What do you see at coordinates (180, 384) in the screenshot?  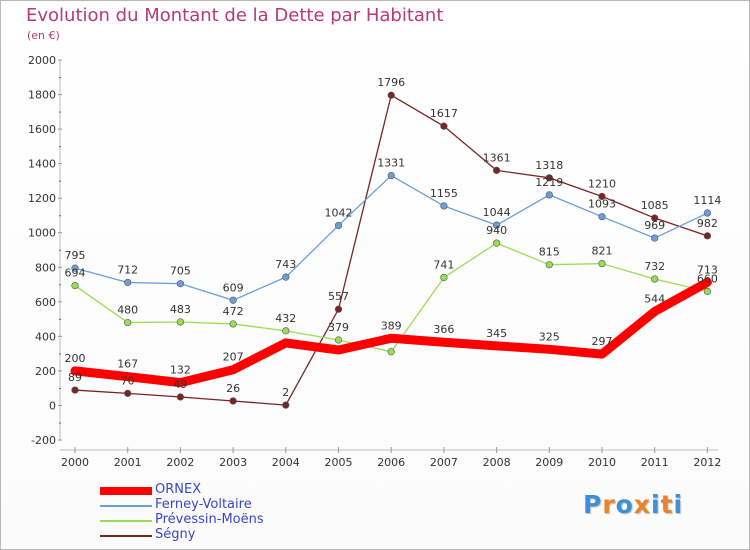 I see `data-label-segny: 49` at bounding box center [180, 384].